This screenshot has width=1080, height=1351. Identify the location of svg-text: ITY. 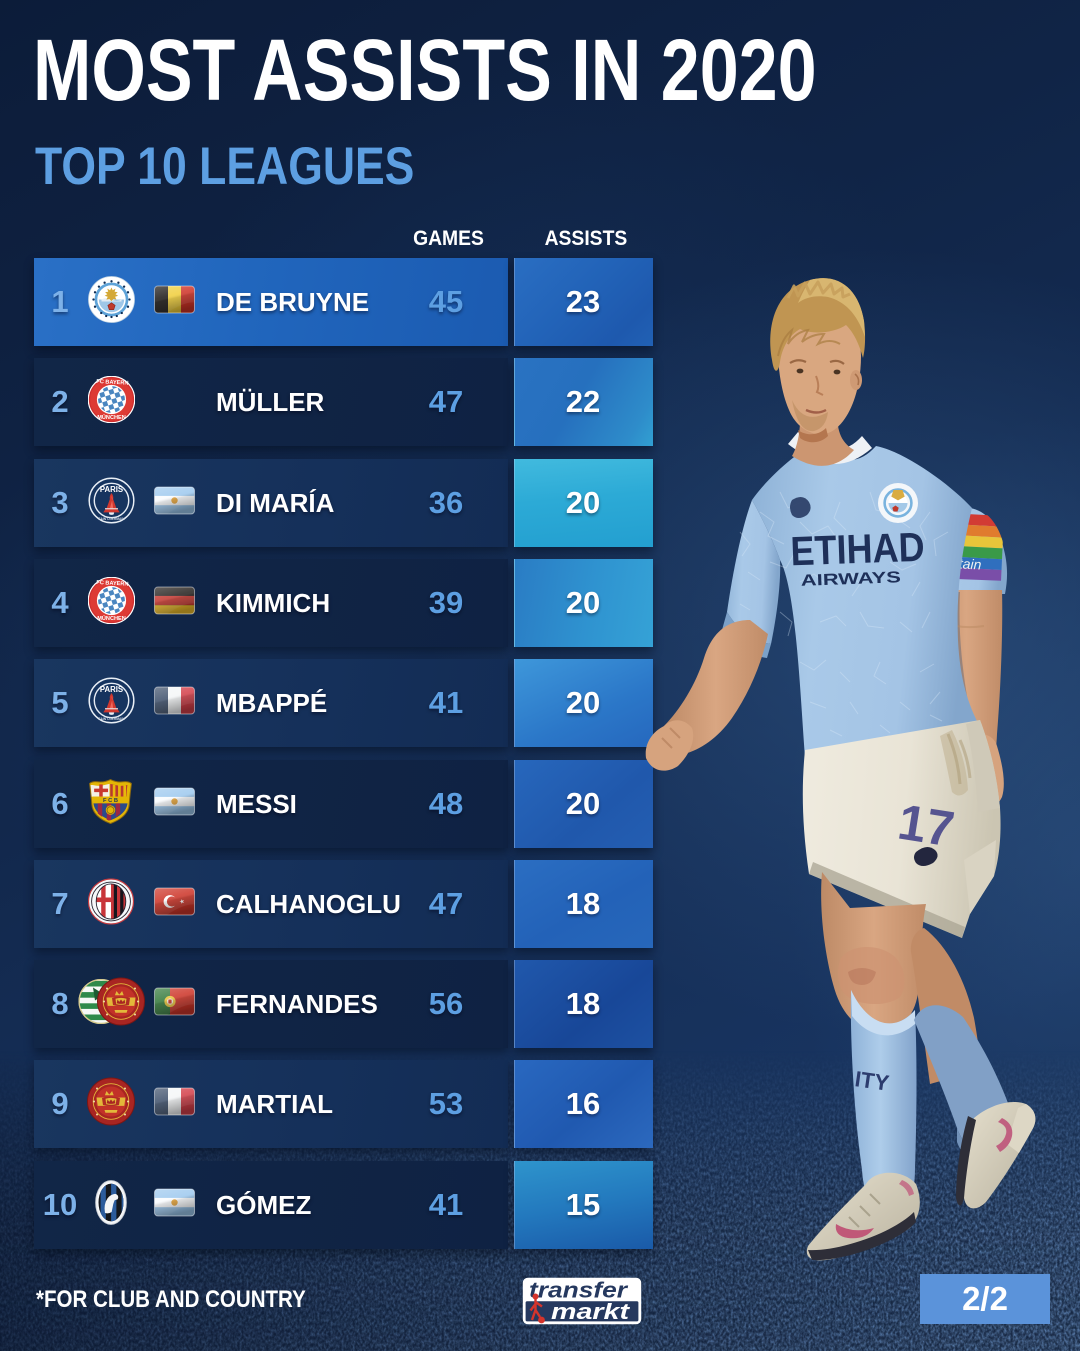
(872, 1081).